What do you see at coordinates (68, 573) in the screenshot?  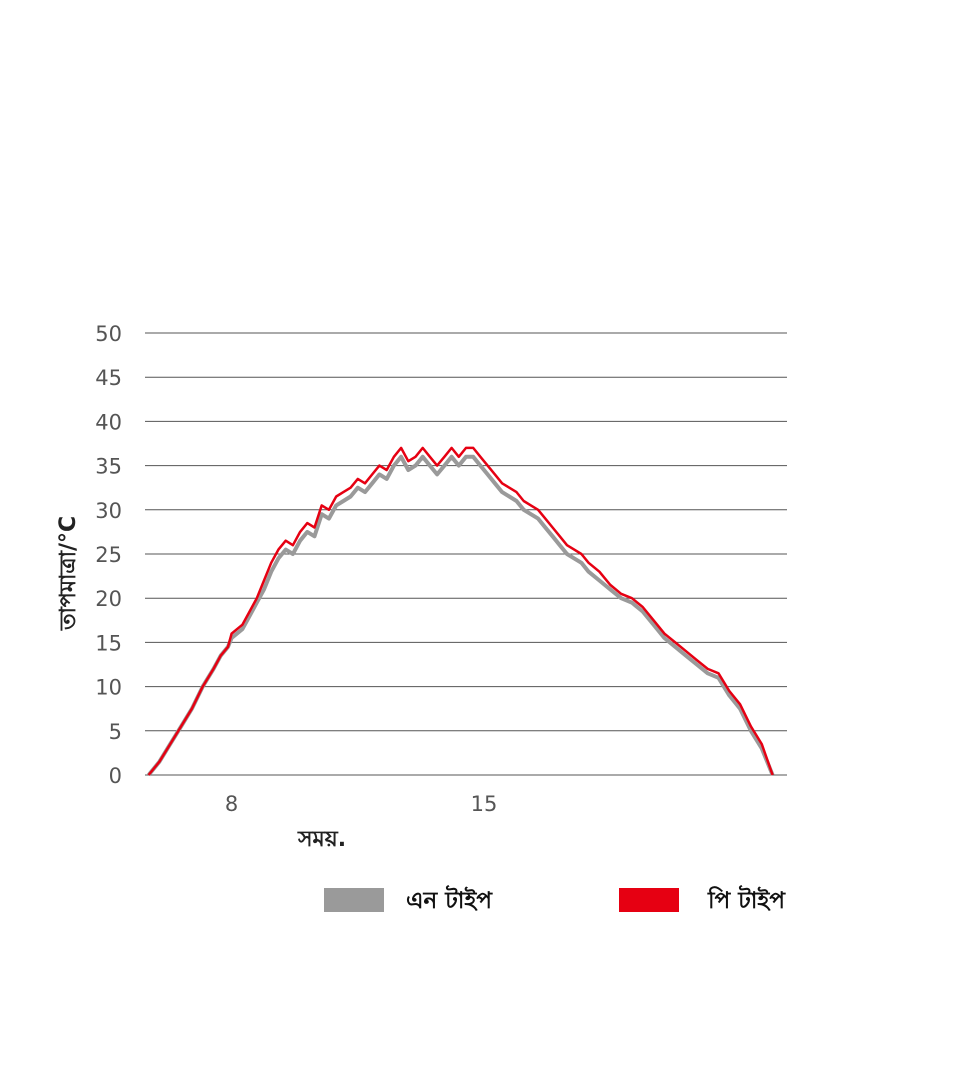 I see `y-axis-label: তাপমাত্রা/°C` at bounding box center [68, 573].